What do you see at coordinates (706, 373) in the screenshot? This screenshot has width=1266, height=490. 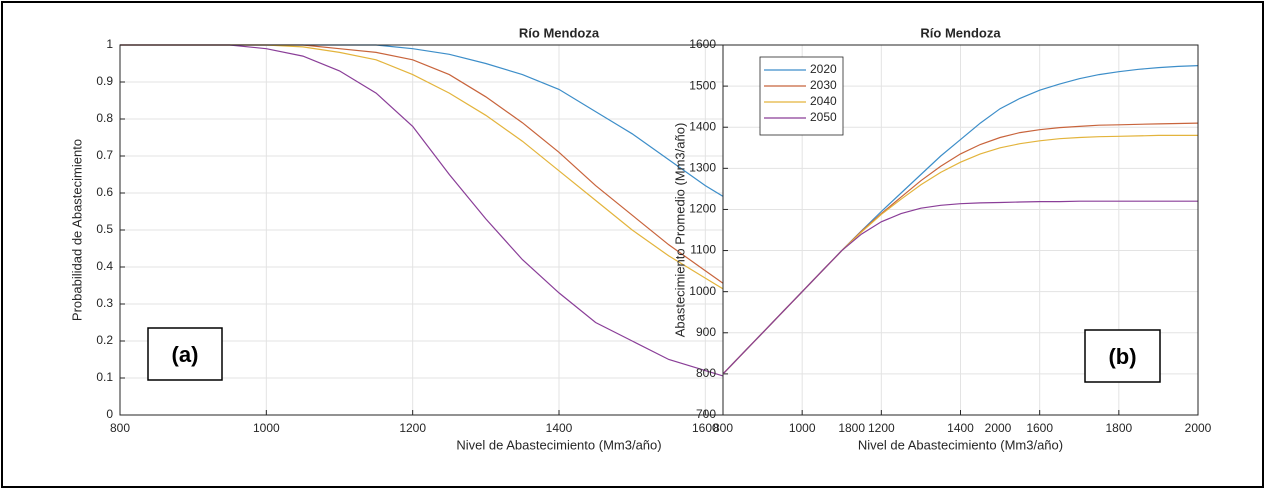 I see `y-tick-label: 800` at bounding box center [706, 373].